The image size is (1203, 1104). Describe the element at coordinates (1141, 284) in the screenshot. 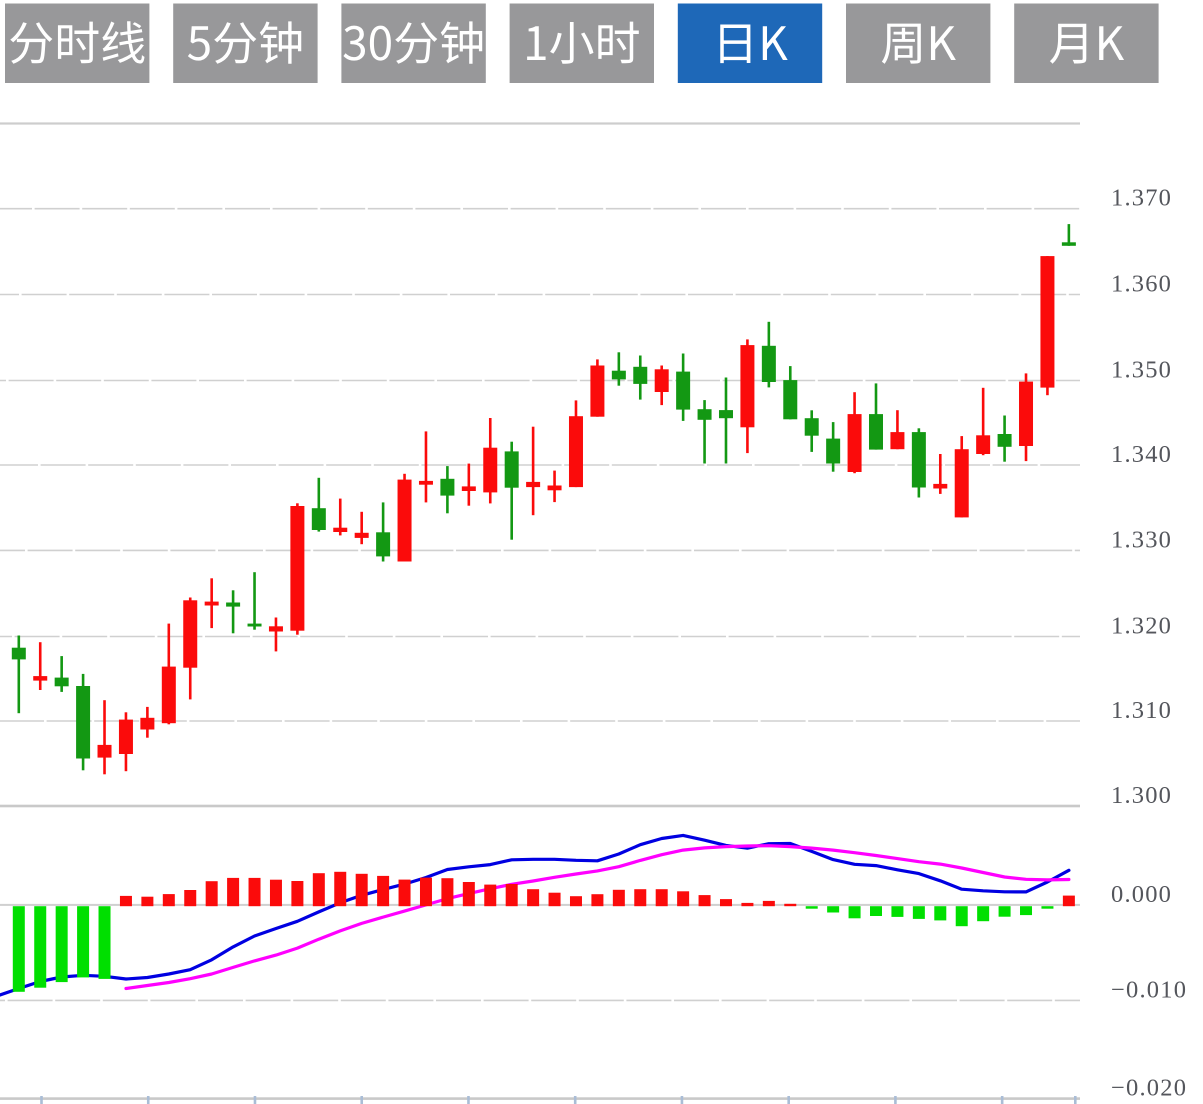

I see `svg-text: 1.360` at that location.